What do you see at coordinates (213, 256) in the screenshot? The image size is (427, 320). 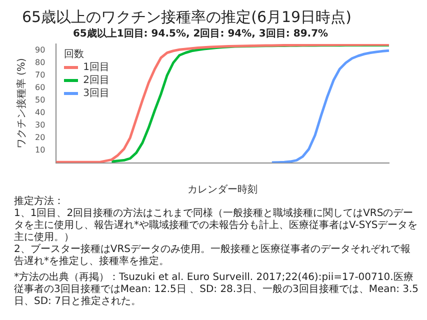 I see `text: 2、ブースター接種はVRSデータのみ使用。一般接種と医療従事者のデータそれぞれで報告遅れ*を推定し、接種率を推定。` at bounding box center [213, 256].